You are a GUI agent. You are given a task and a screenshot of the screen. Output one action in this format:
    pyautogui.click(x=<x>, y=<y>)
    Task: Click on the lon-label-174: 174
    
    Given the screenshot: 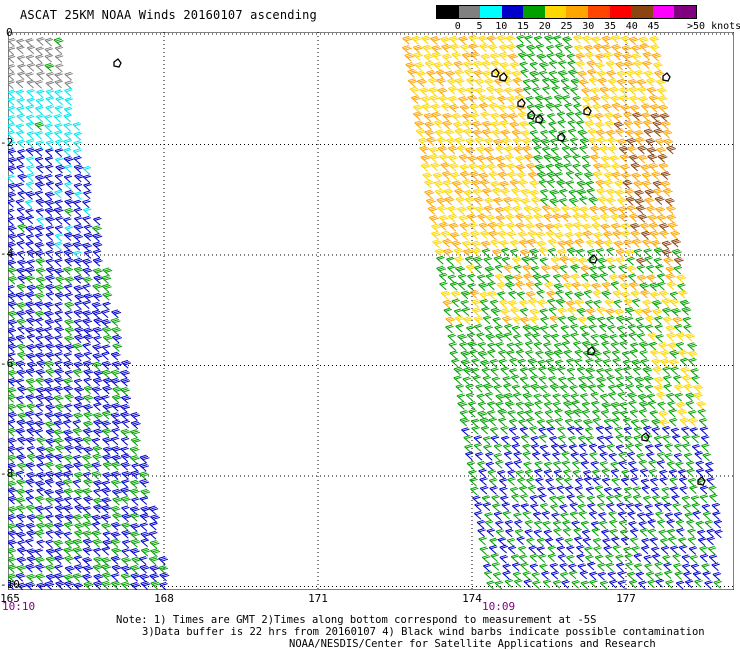 What is the action you would take?
    pyautogui.click(x=472, y=598)
    